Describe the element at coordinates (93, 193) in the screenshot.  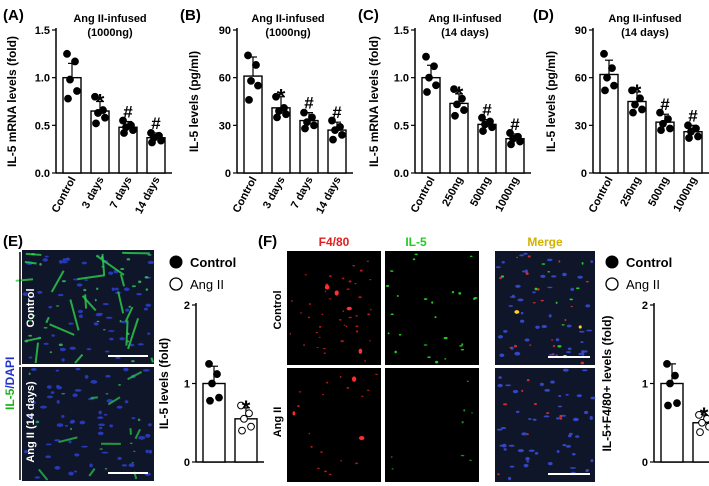
I see `x-tick-label: 3 days` at that location.